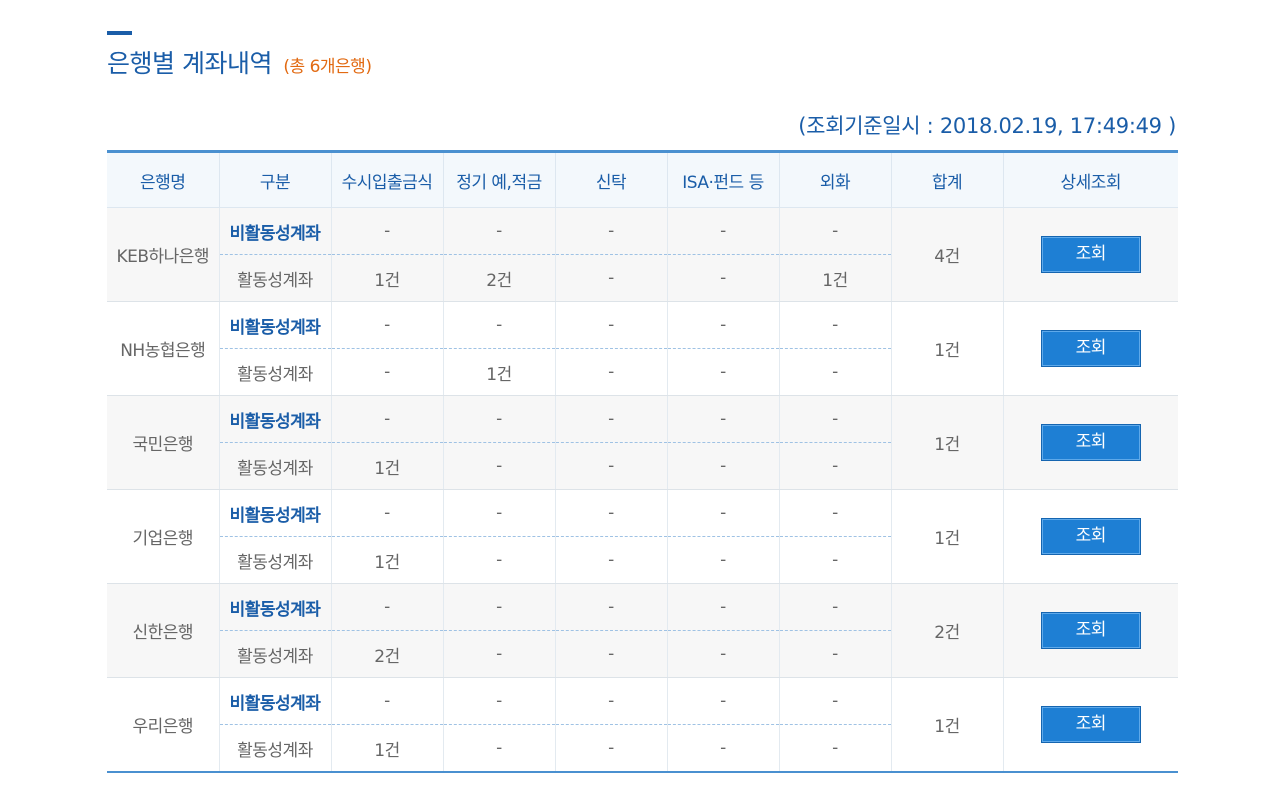  I want to click on cell-active-deposit: 1건, so click(499, 372).